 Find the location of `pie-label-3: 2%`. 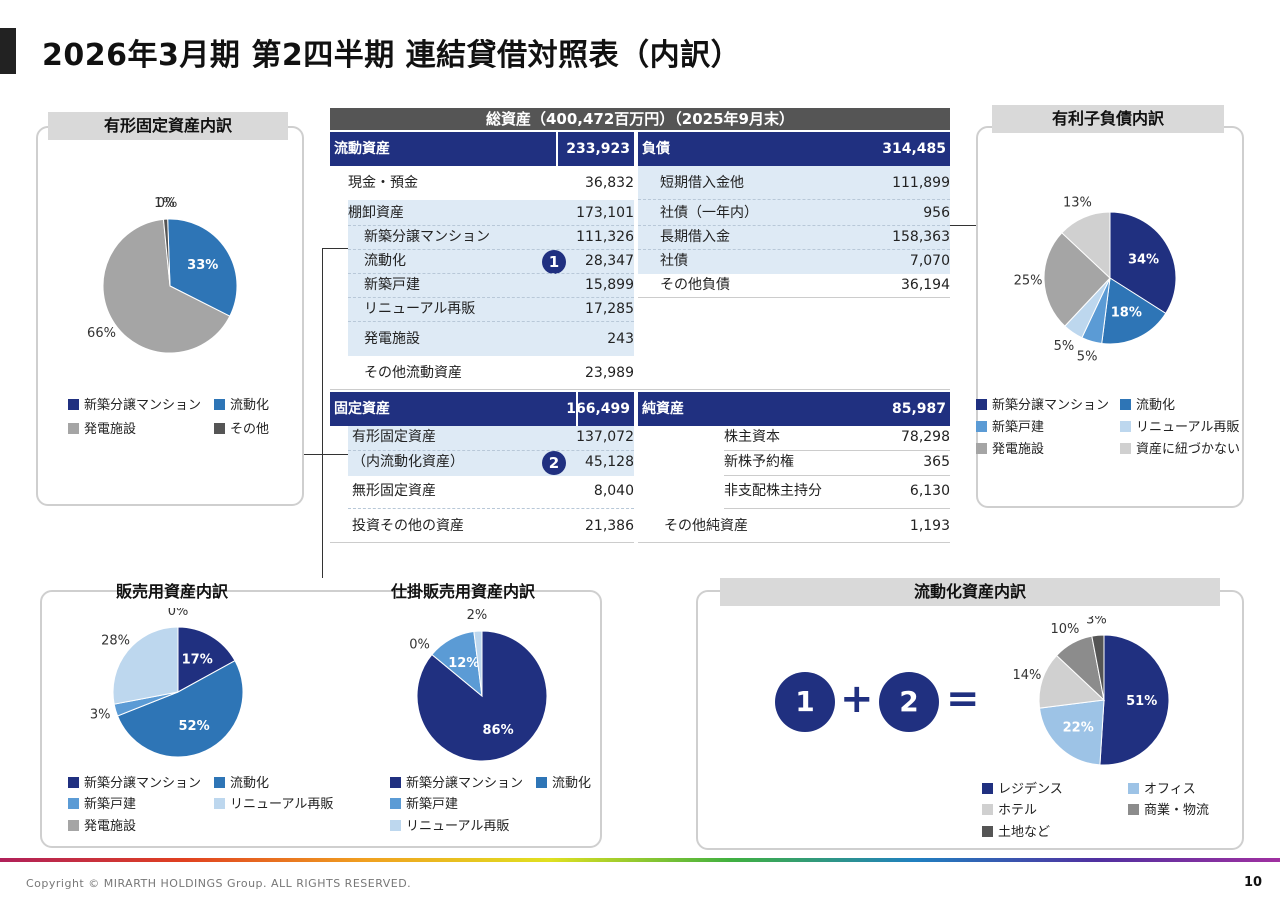

pie-label-3: 2% is located at coordinates (477, 615).